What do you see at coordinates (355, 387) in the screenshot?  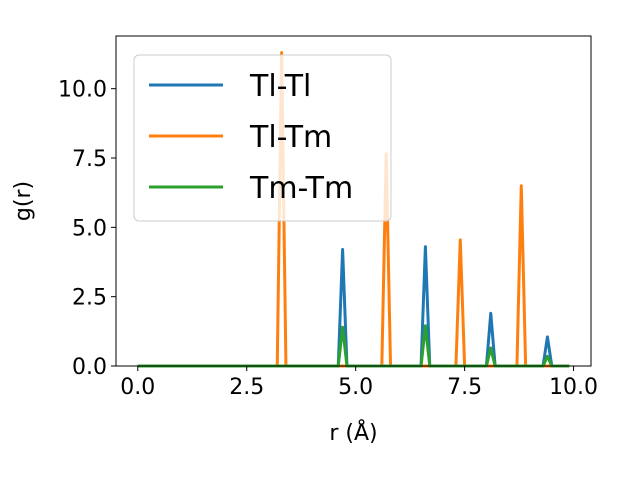 I see `x-tick-label: 5.0` at bounding box center [355, 387].